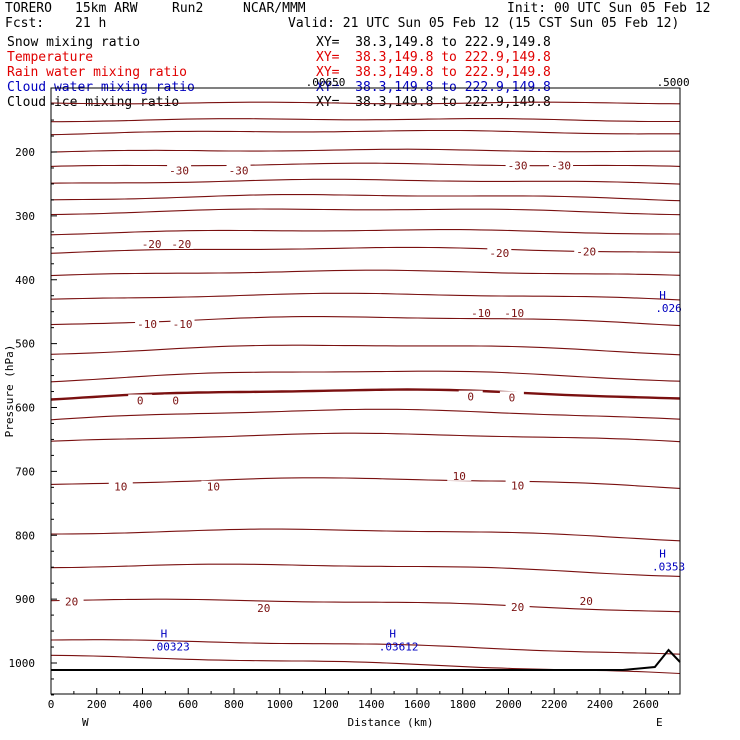 The height and width of the screenshot is (740, 740). I want to click on y-tick-label: 900, so click(25, 599).